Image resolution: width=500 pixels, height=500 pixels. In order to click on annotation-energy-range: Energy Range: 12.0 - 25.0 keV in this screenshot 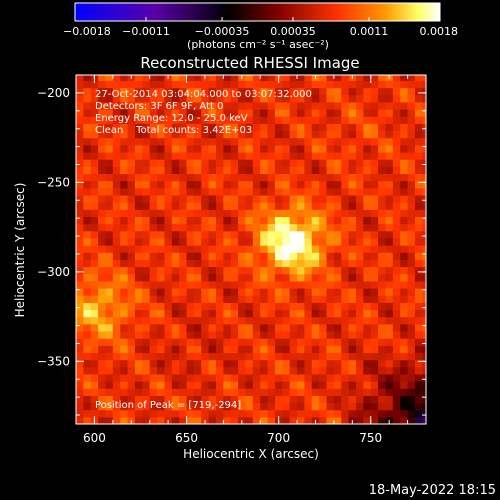, I will do `click(171, 118)`.